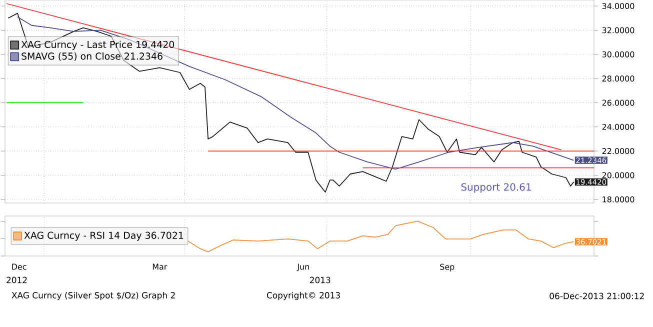  Describe the element at coordinates (16, 280) in the screenshot. I see `text: 2012` at that location.